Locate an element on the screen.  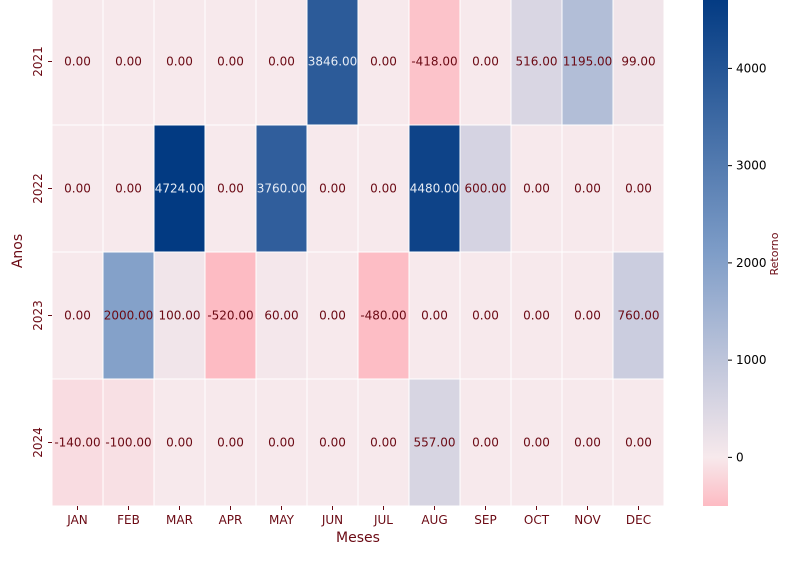
x-tick-label: MAR is located at coordinates (179, 520).